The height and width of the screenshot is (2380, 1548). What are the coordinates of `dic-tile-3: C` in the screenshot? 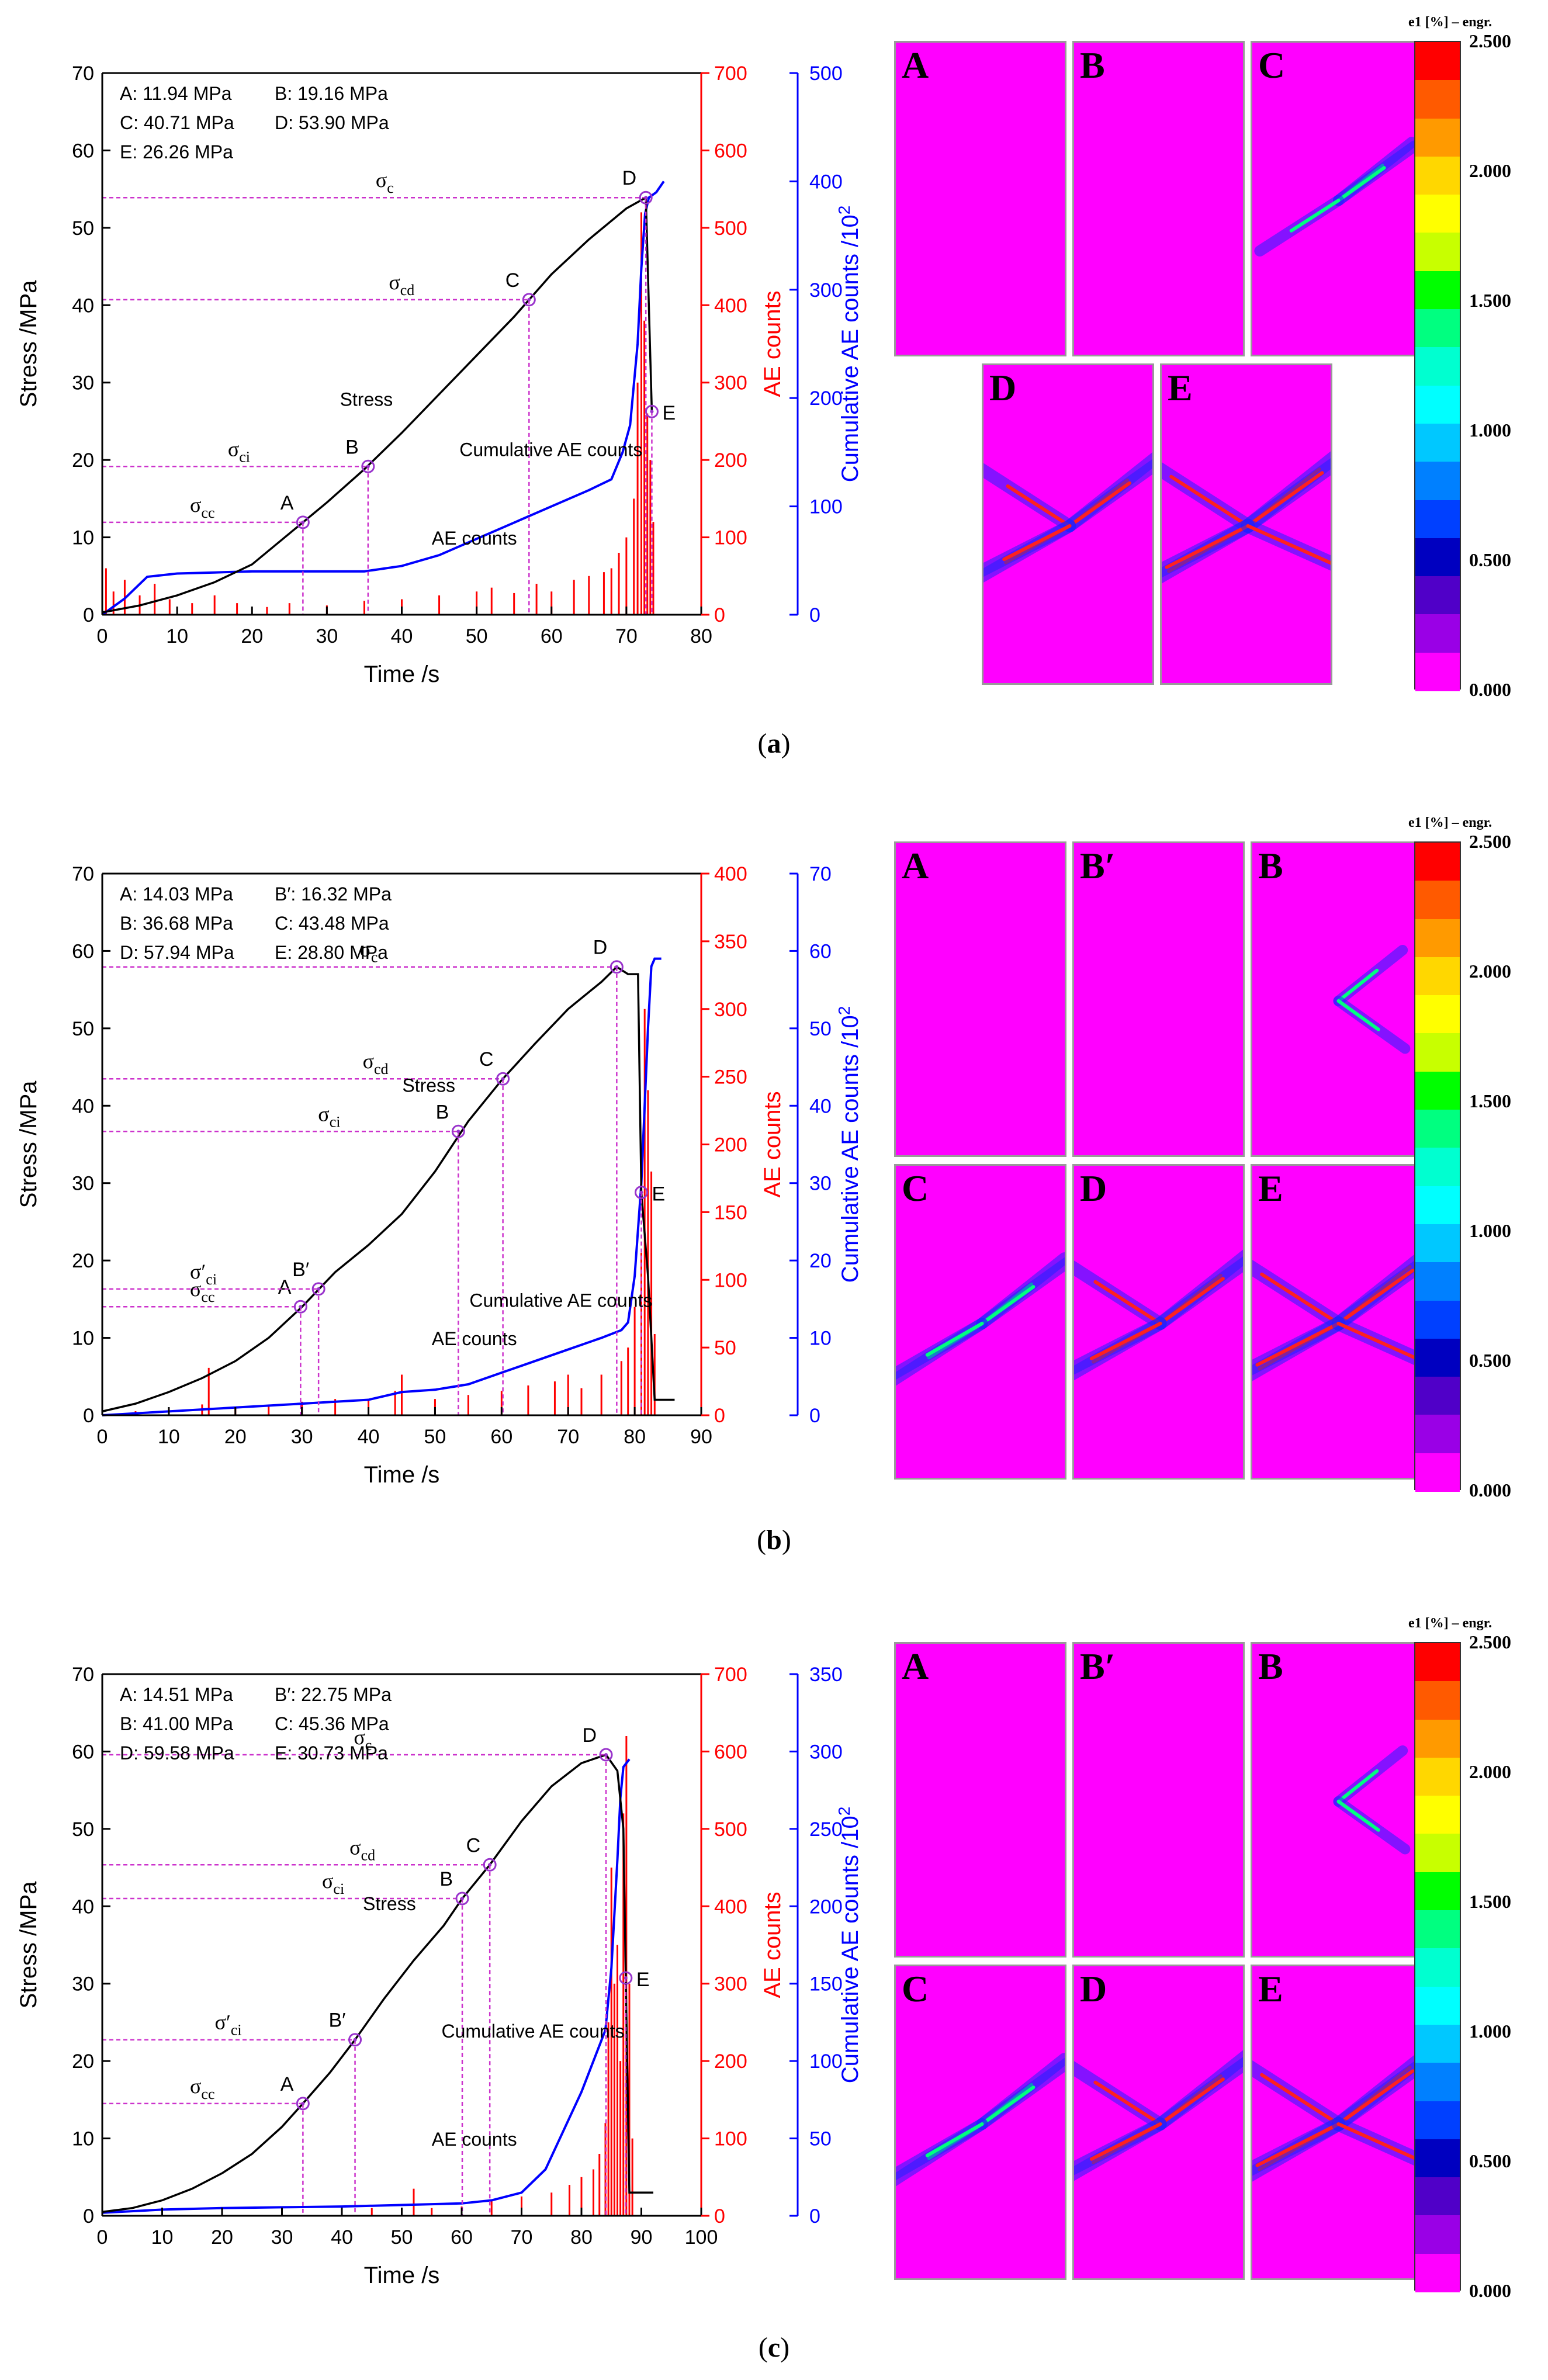 It's located at (980, 2122).